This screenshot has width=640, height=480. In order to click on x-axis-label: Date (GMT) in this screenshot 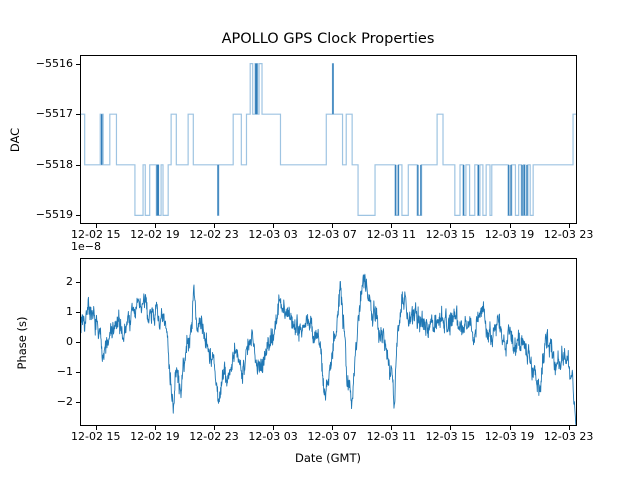, I will do `click(328, 458)`.